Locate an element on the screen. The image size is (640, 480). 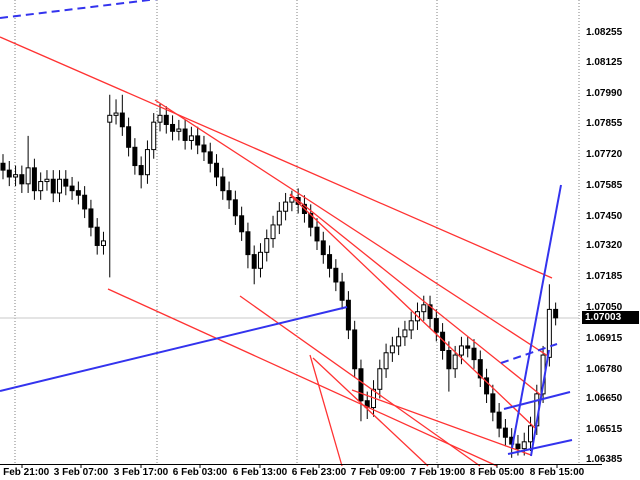
price-axis-label: 1.08255 is located at coordinates (604, 32).